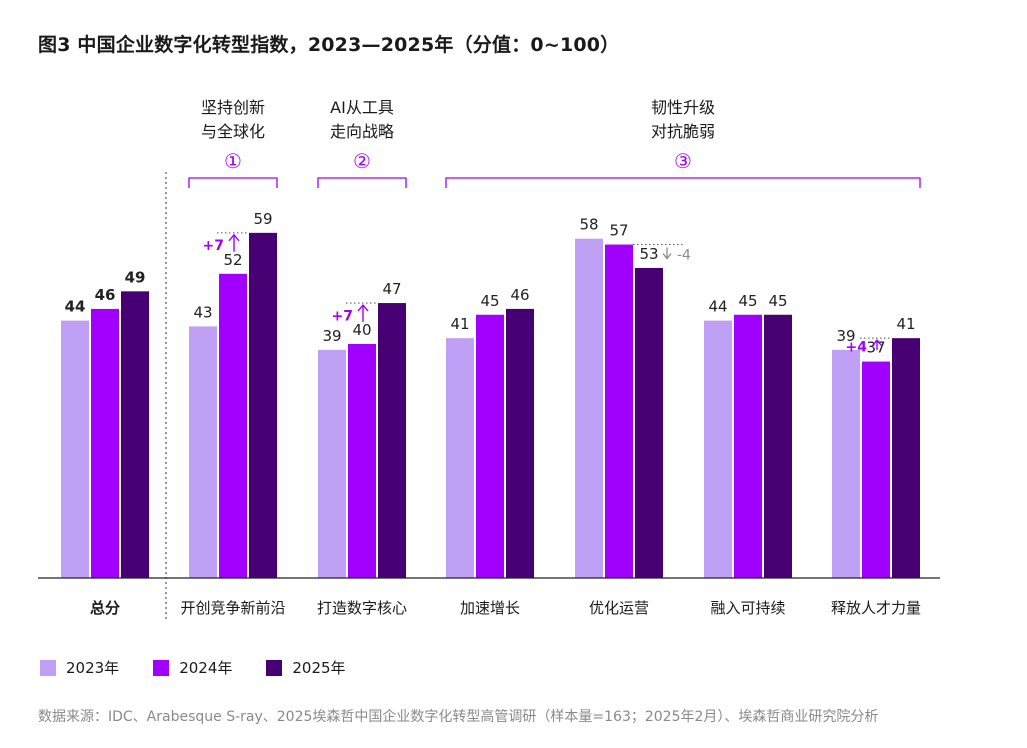 The image size is (1027, 748). I want to click on category-label-3: 加速增长, so click(490, 608).